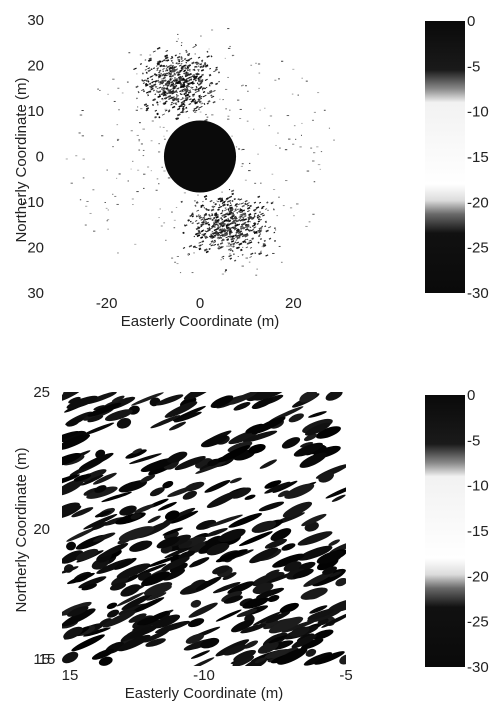 The image size is (496, 704). What do you see at coordinates (473, 66) in the screenshot?
I see `colorbar-tick-label: -5` at bounding box center [473, 66].